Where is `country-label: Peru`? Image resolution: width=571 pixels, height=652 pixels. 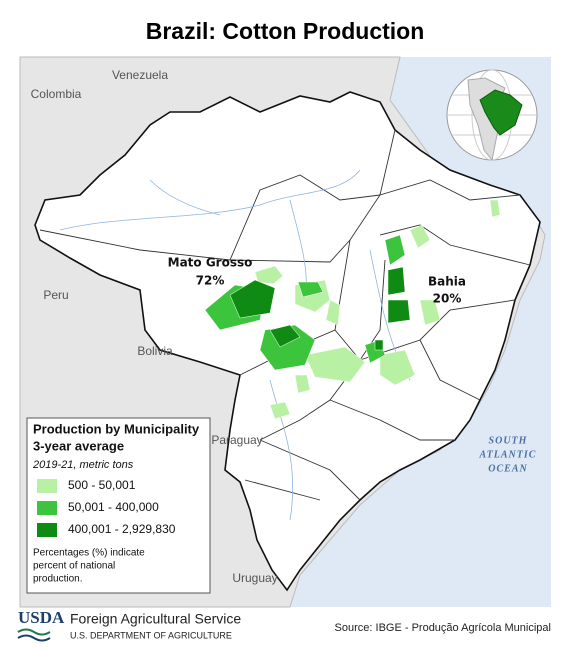
country-label: Peru is located at coordinates (55, 295).